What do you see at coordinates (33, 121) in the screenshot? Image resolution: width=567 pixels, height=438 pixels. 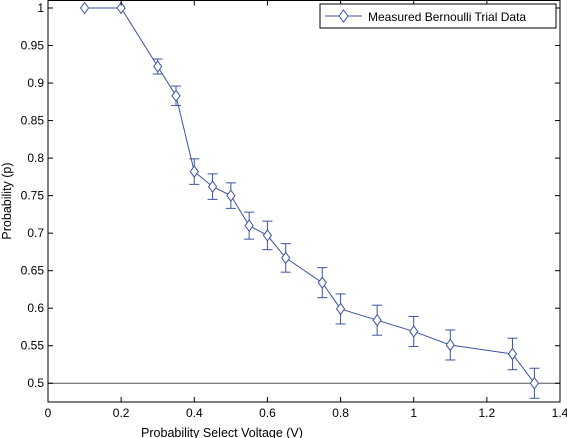 I see `y-tick-label: 0.85` at bounding box center [33, 121].